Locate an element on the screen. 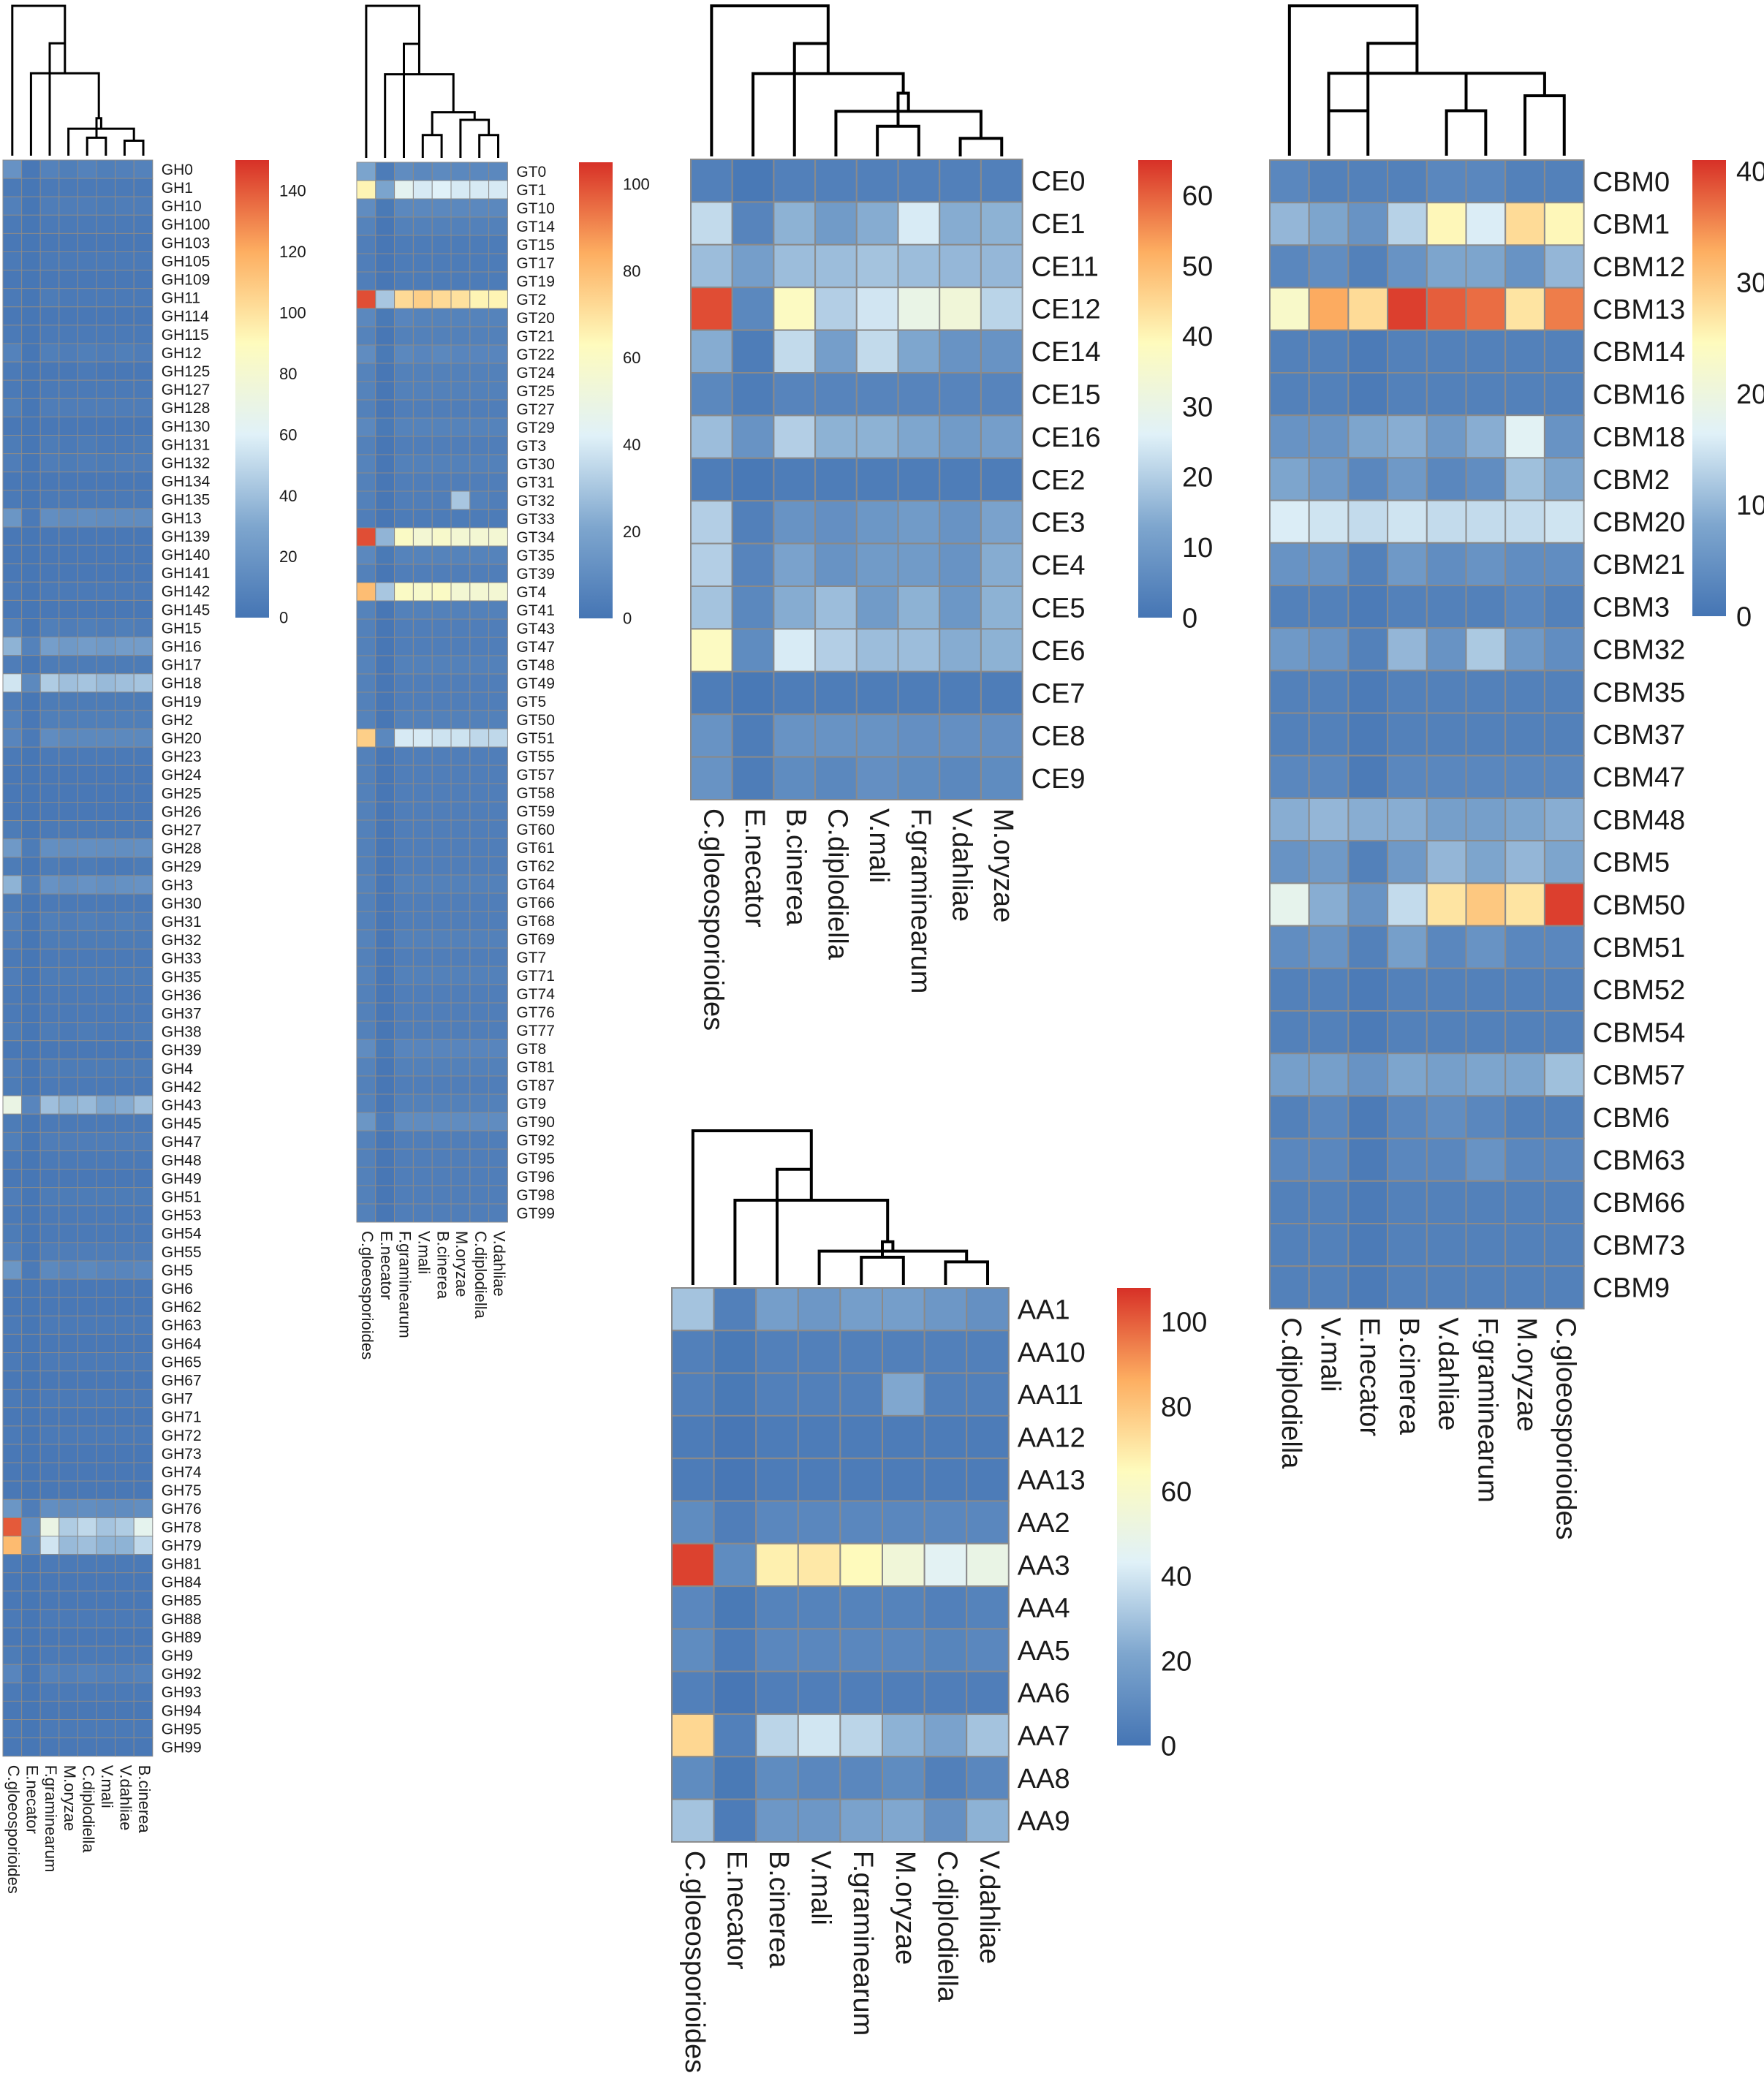 The height and width of the screenshot is (2100, 1764). row-label: GH100 is located at coordinates (187, 224).